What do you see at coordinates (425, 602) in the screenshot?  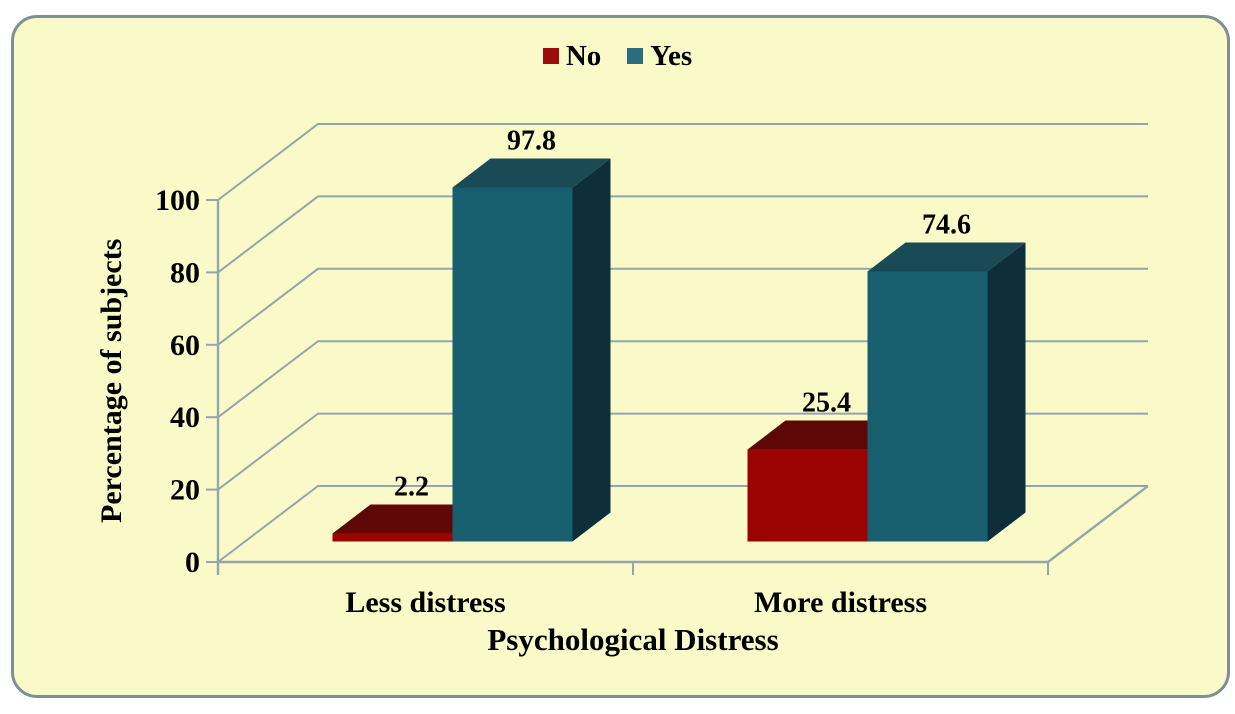 I see `category-label-less-distress: Less distress` at bounding box center [425, 602].